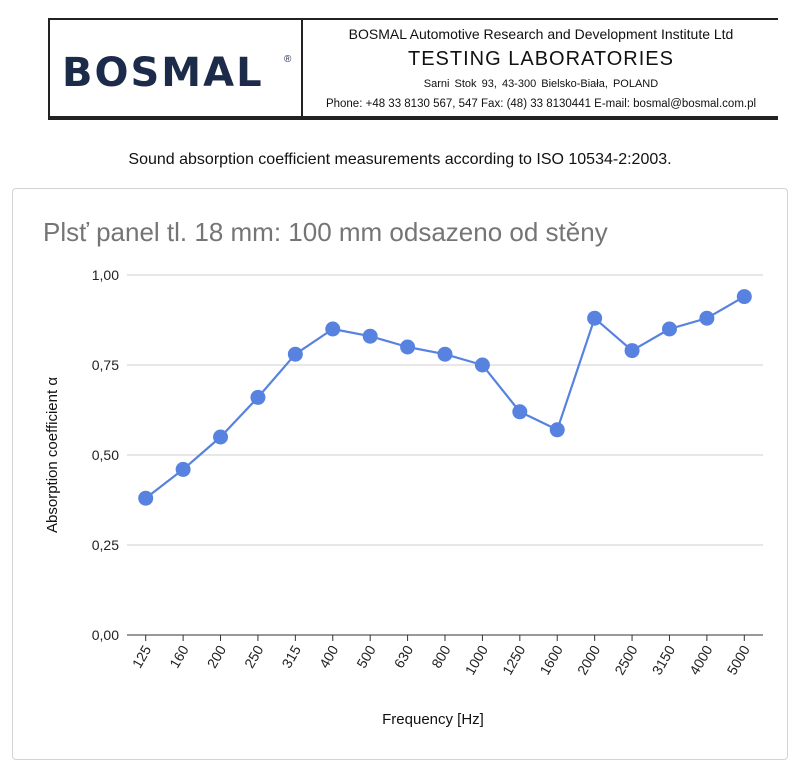  I want to click on x-tick-label: 500, so click(366, 656).